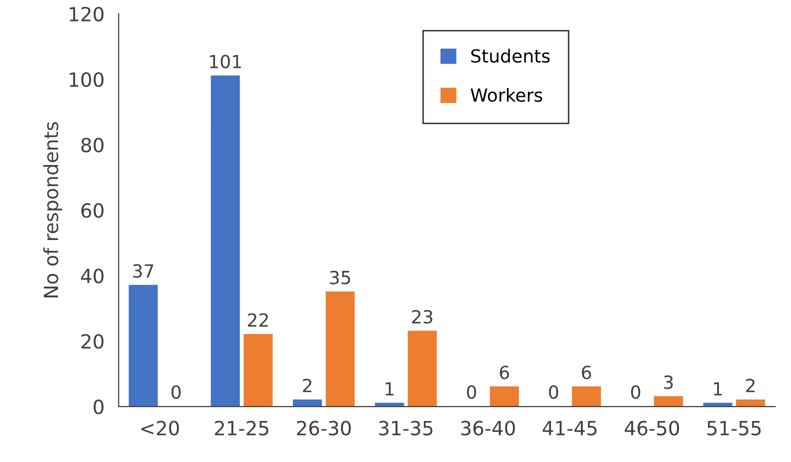 The image size is (791, 462). What do you see at coordinates (92, 145) in the screenshot?
I see `y-tick-label: 80` at bounding box center [92, 145].